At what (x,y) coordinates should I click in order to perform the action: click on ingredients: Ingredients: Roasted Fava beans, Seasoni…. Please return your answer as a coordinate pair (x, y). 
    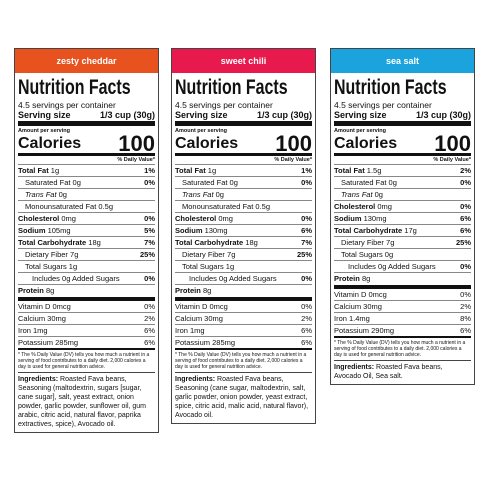
    Looking at the image, I should click on (243, 396).